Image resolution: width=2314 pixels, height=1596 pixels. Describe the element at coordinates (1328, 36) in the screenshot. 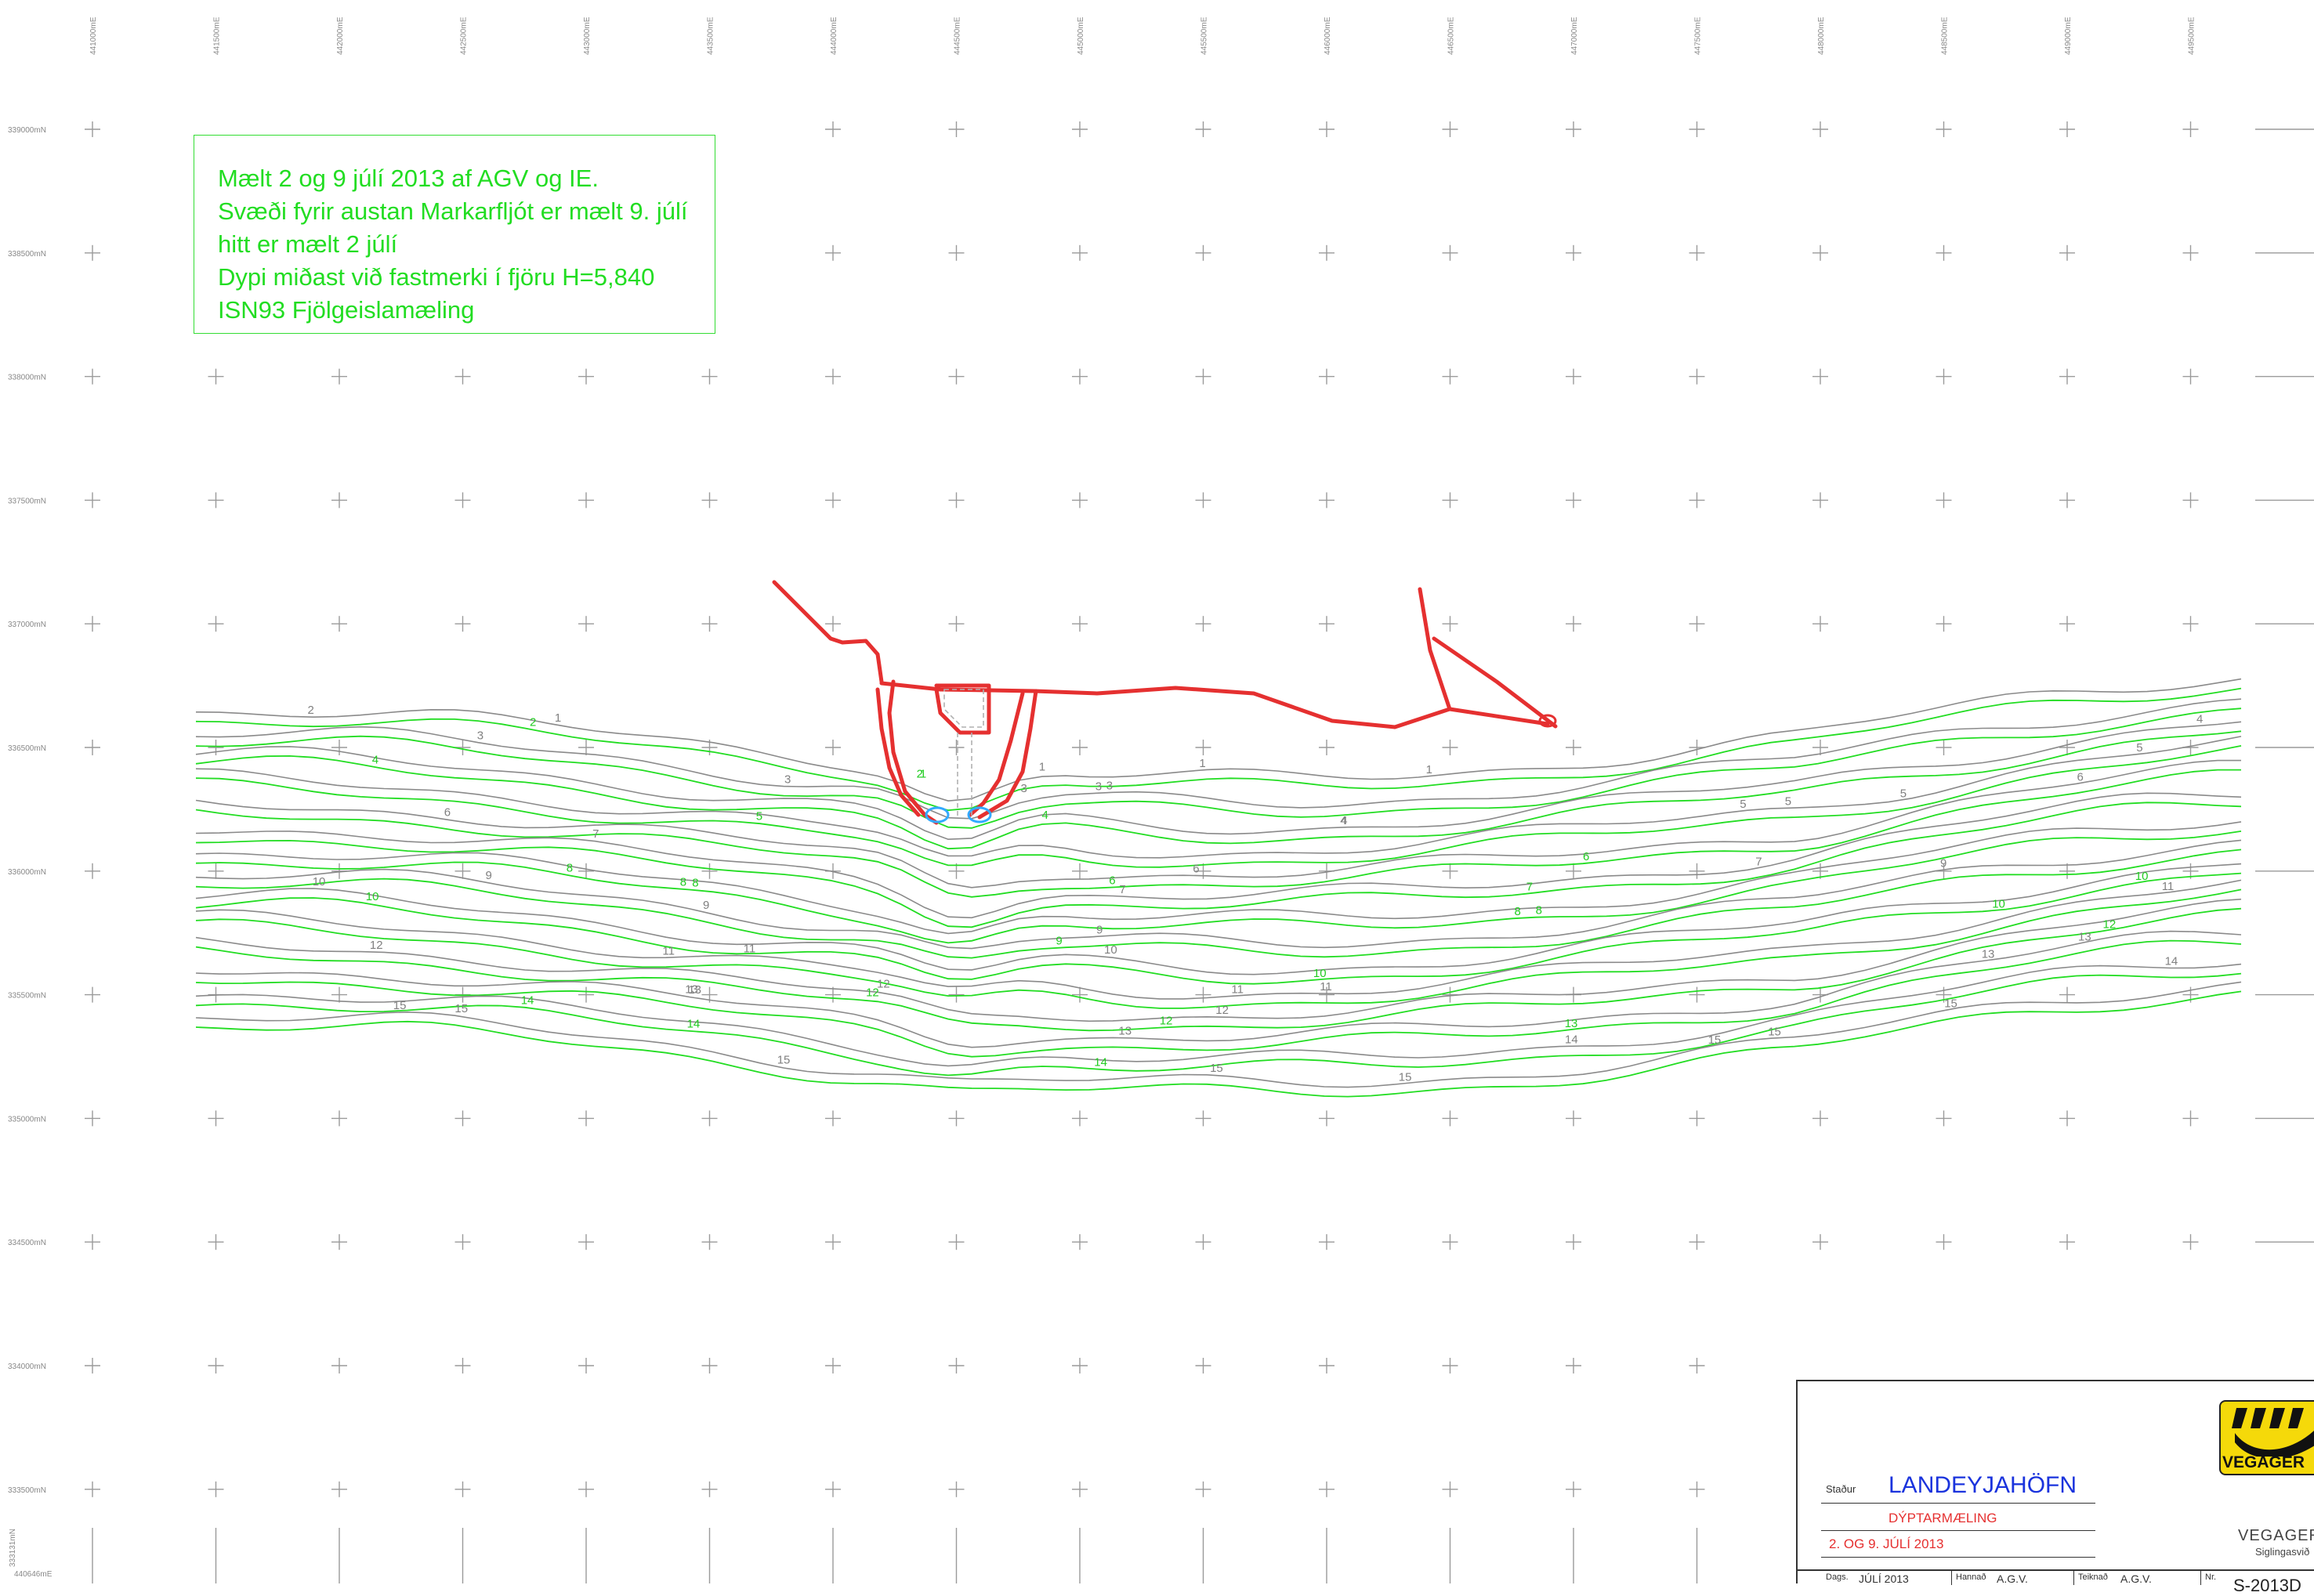

I see `easting-tick-label: 446000mE` at that location.